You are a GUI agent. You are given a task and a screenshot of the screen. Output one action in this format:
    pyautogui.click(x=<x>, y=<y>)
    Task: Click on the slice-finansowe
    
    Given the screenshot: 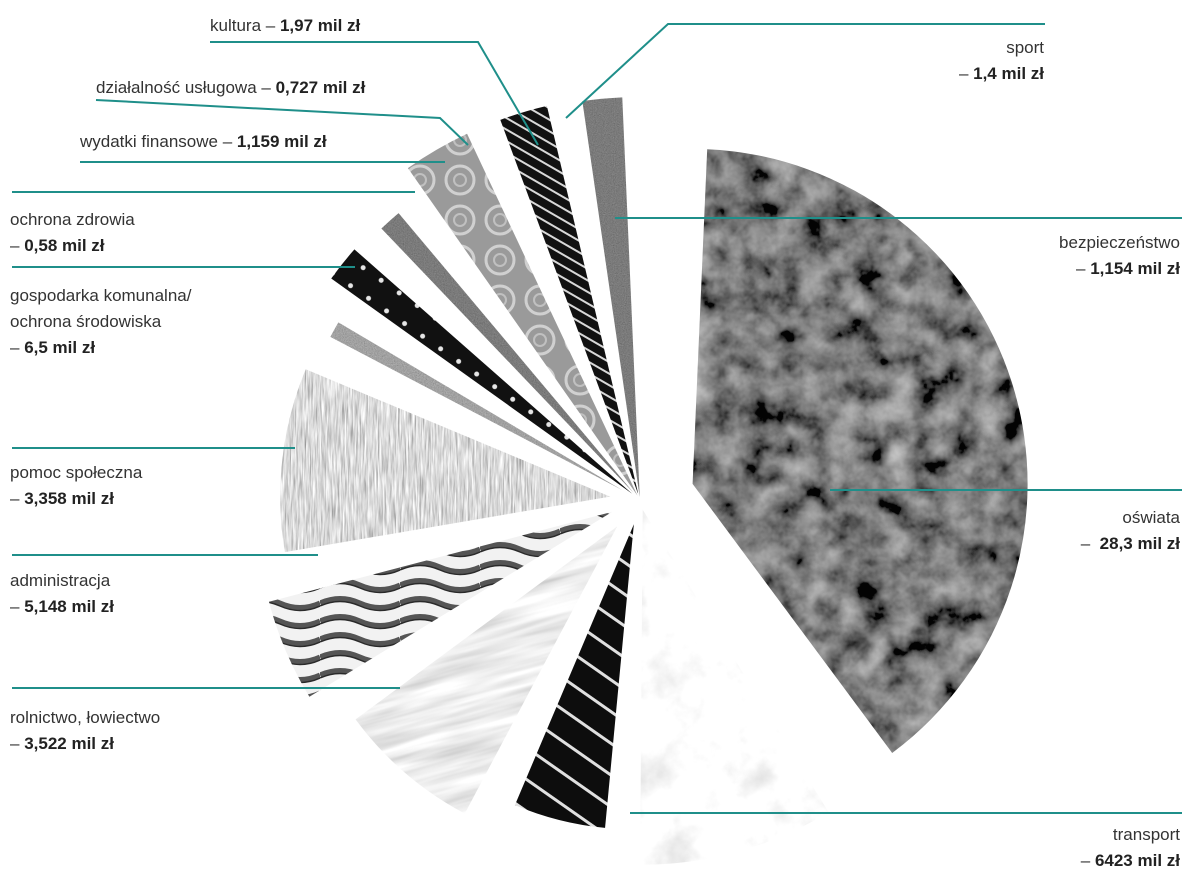 What is the action you would take?
    pyautogui.click(x=482, y=371)
    